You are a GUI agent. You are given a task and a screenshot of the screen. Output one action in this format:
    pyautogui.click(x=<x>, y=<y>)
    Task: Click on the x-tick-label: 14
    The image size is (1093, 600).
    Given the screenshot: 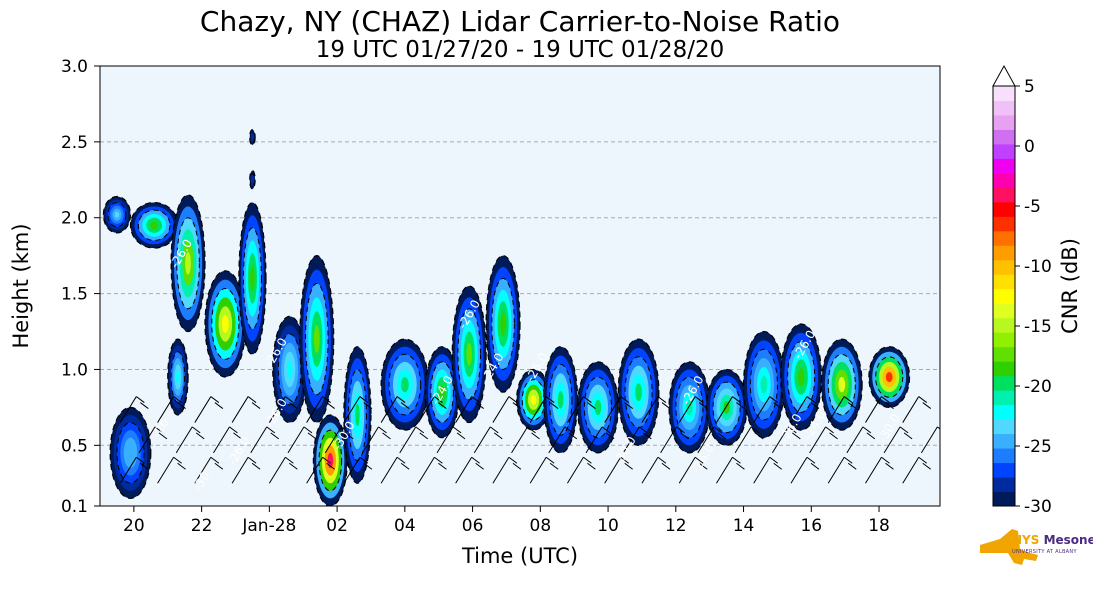 What is the action you would take?
    pyautogui.click(x=744, y=526)
    